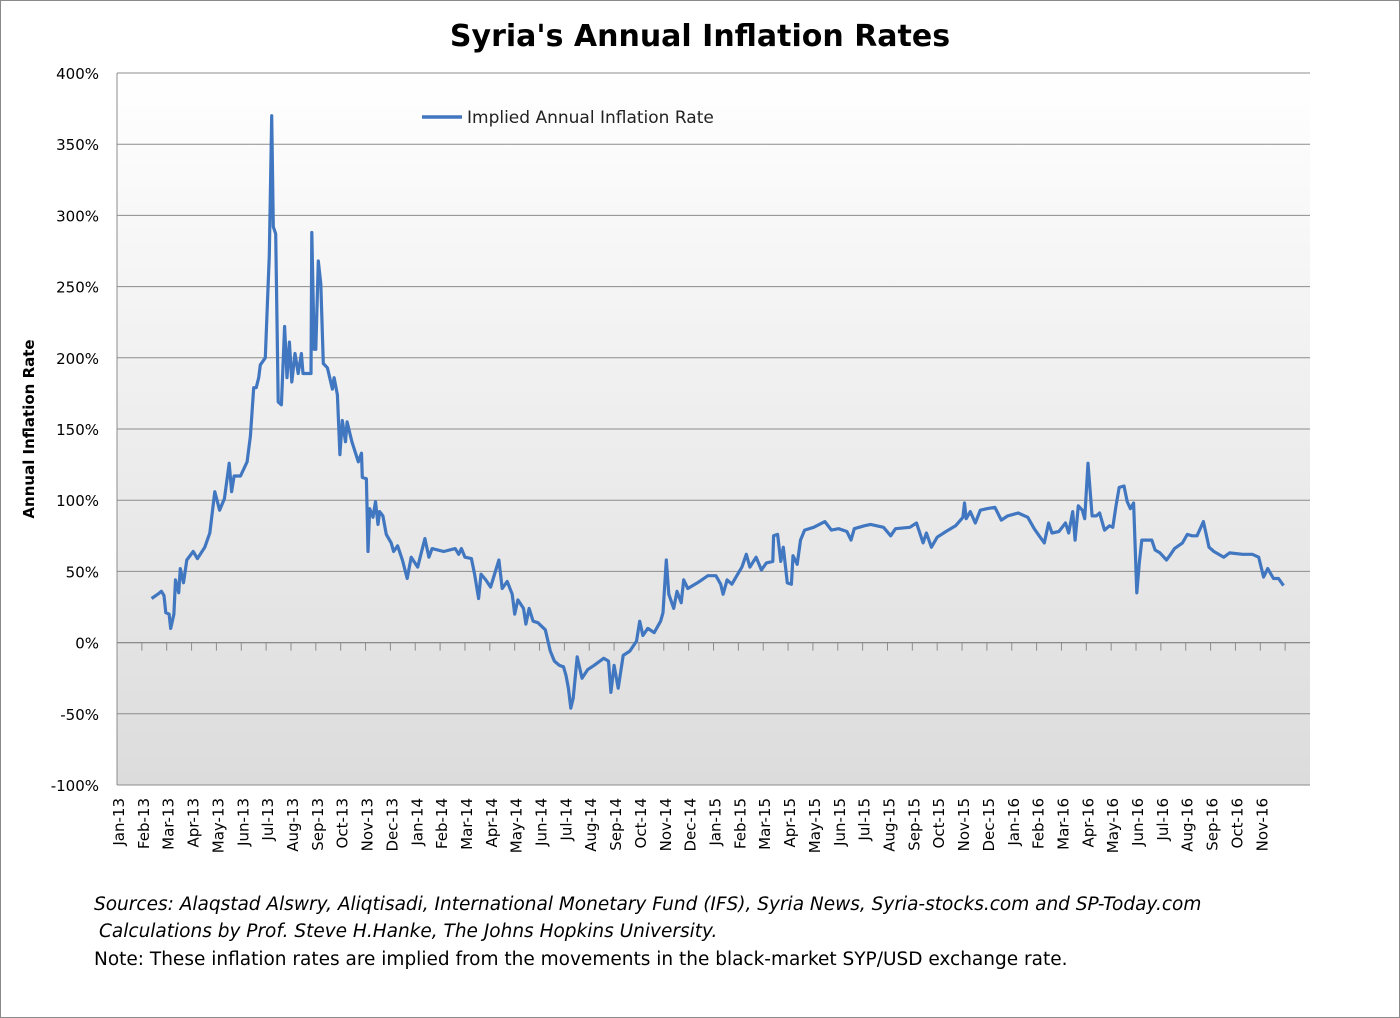 Image resolution: width=1400 pixels, height=1018 pixels. What do you see at coordinates (815, 825) in the screenshot?
I see `x-tick-label: May-15` at bounding box center [815, 825].